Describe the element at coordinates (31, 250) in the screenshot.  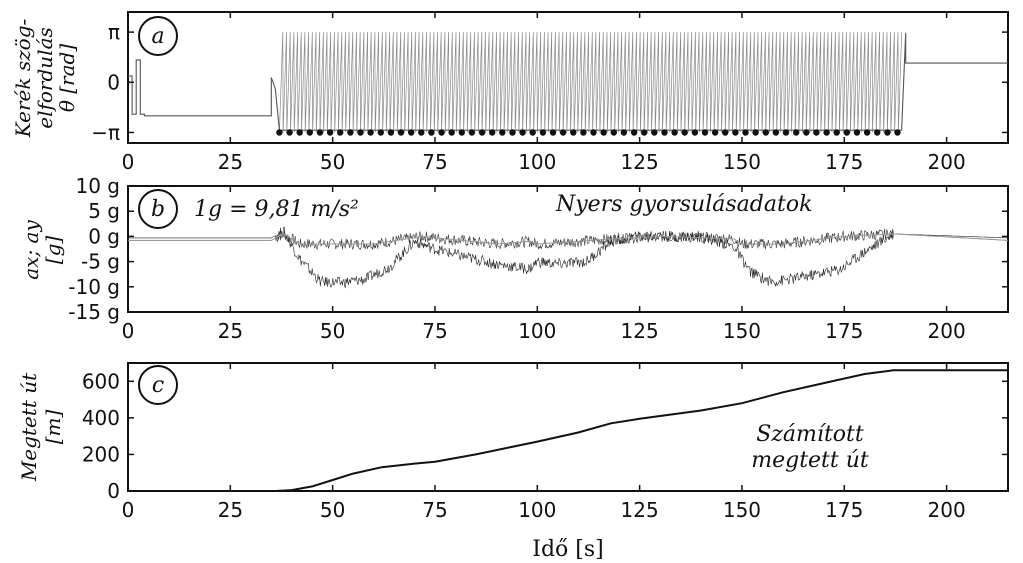
I see `panel-b-ylabel-line1: ax; ay` at that location.